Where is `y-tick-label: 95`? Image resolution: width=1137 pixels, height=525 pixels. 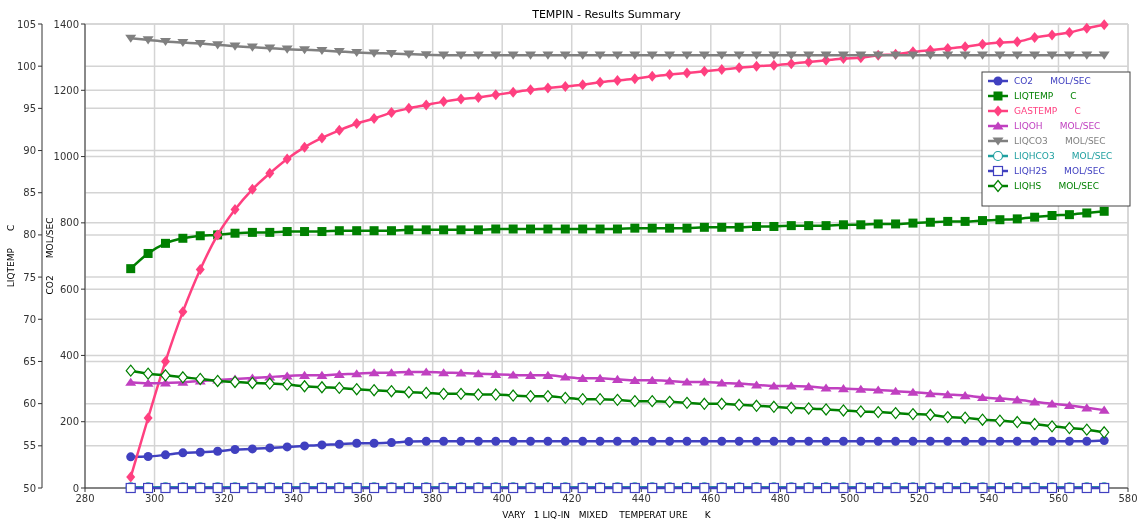
y-tick-label: 95 is located at coordinates (29, 108).